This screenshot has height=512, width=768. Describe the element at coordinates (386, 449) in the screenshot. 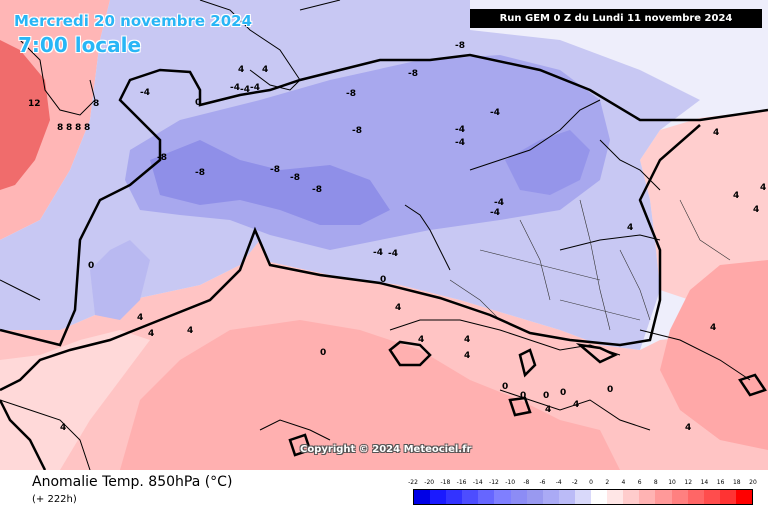

I see `copyright-notice: Copyright © 2024 Meteociel.fr` at that location.